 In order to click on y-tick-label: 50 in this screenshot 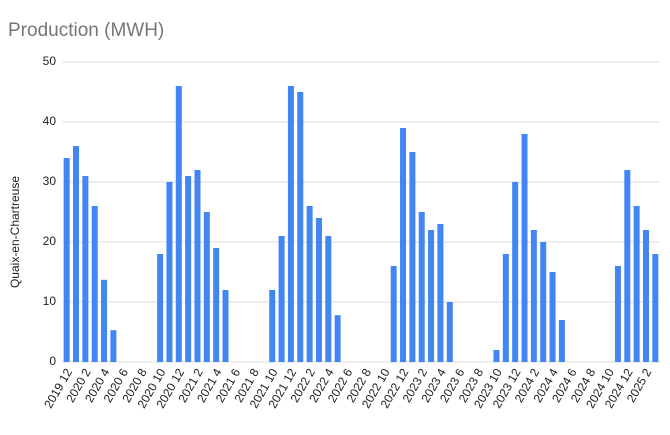, I will do `click(50, 61)`.